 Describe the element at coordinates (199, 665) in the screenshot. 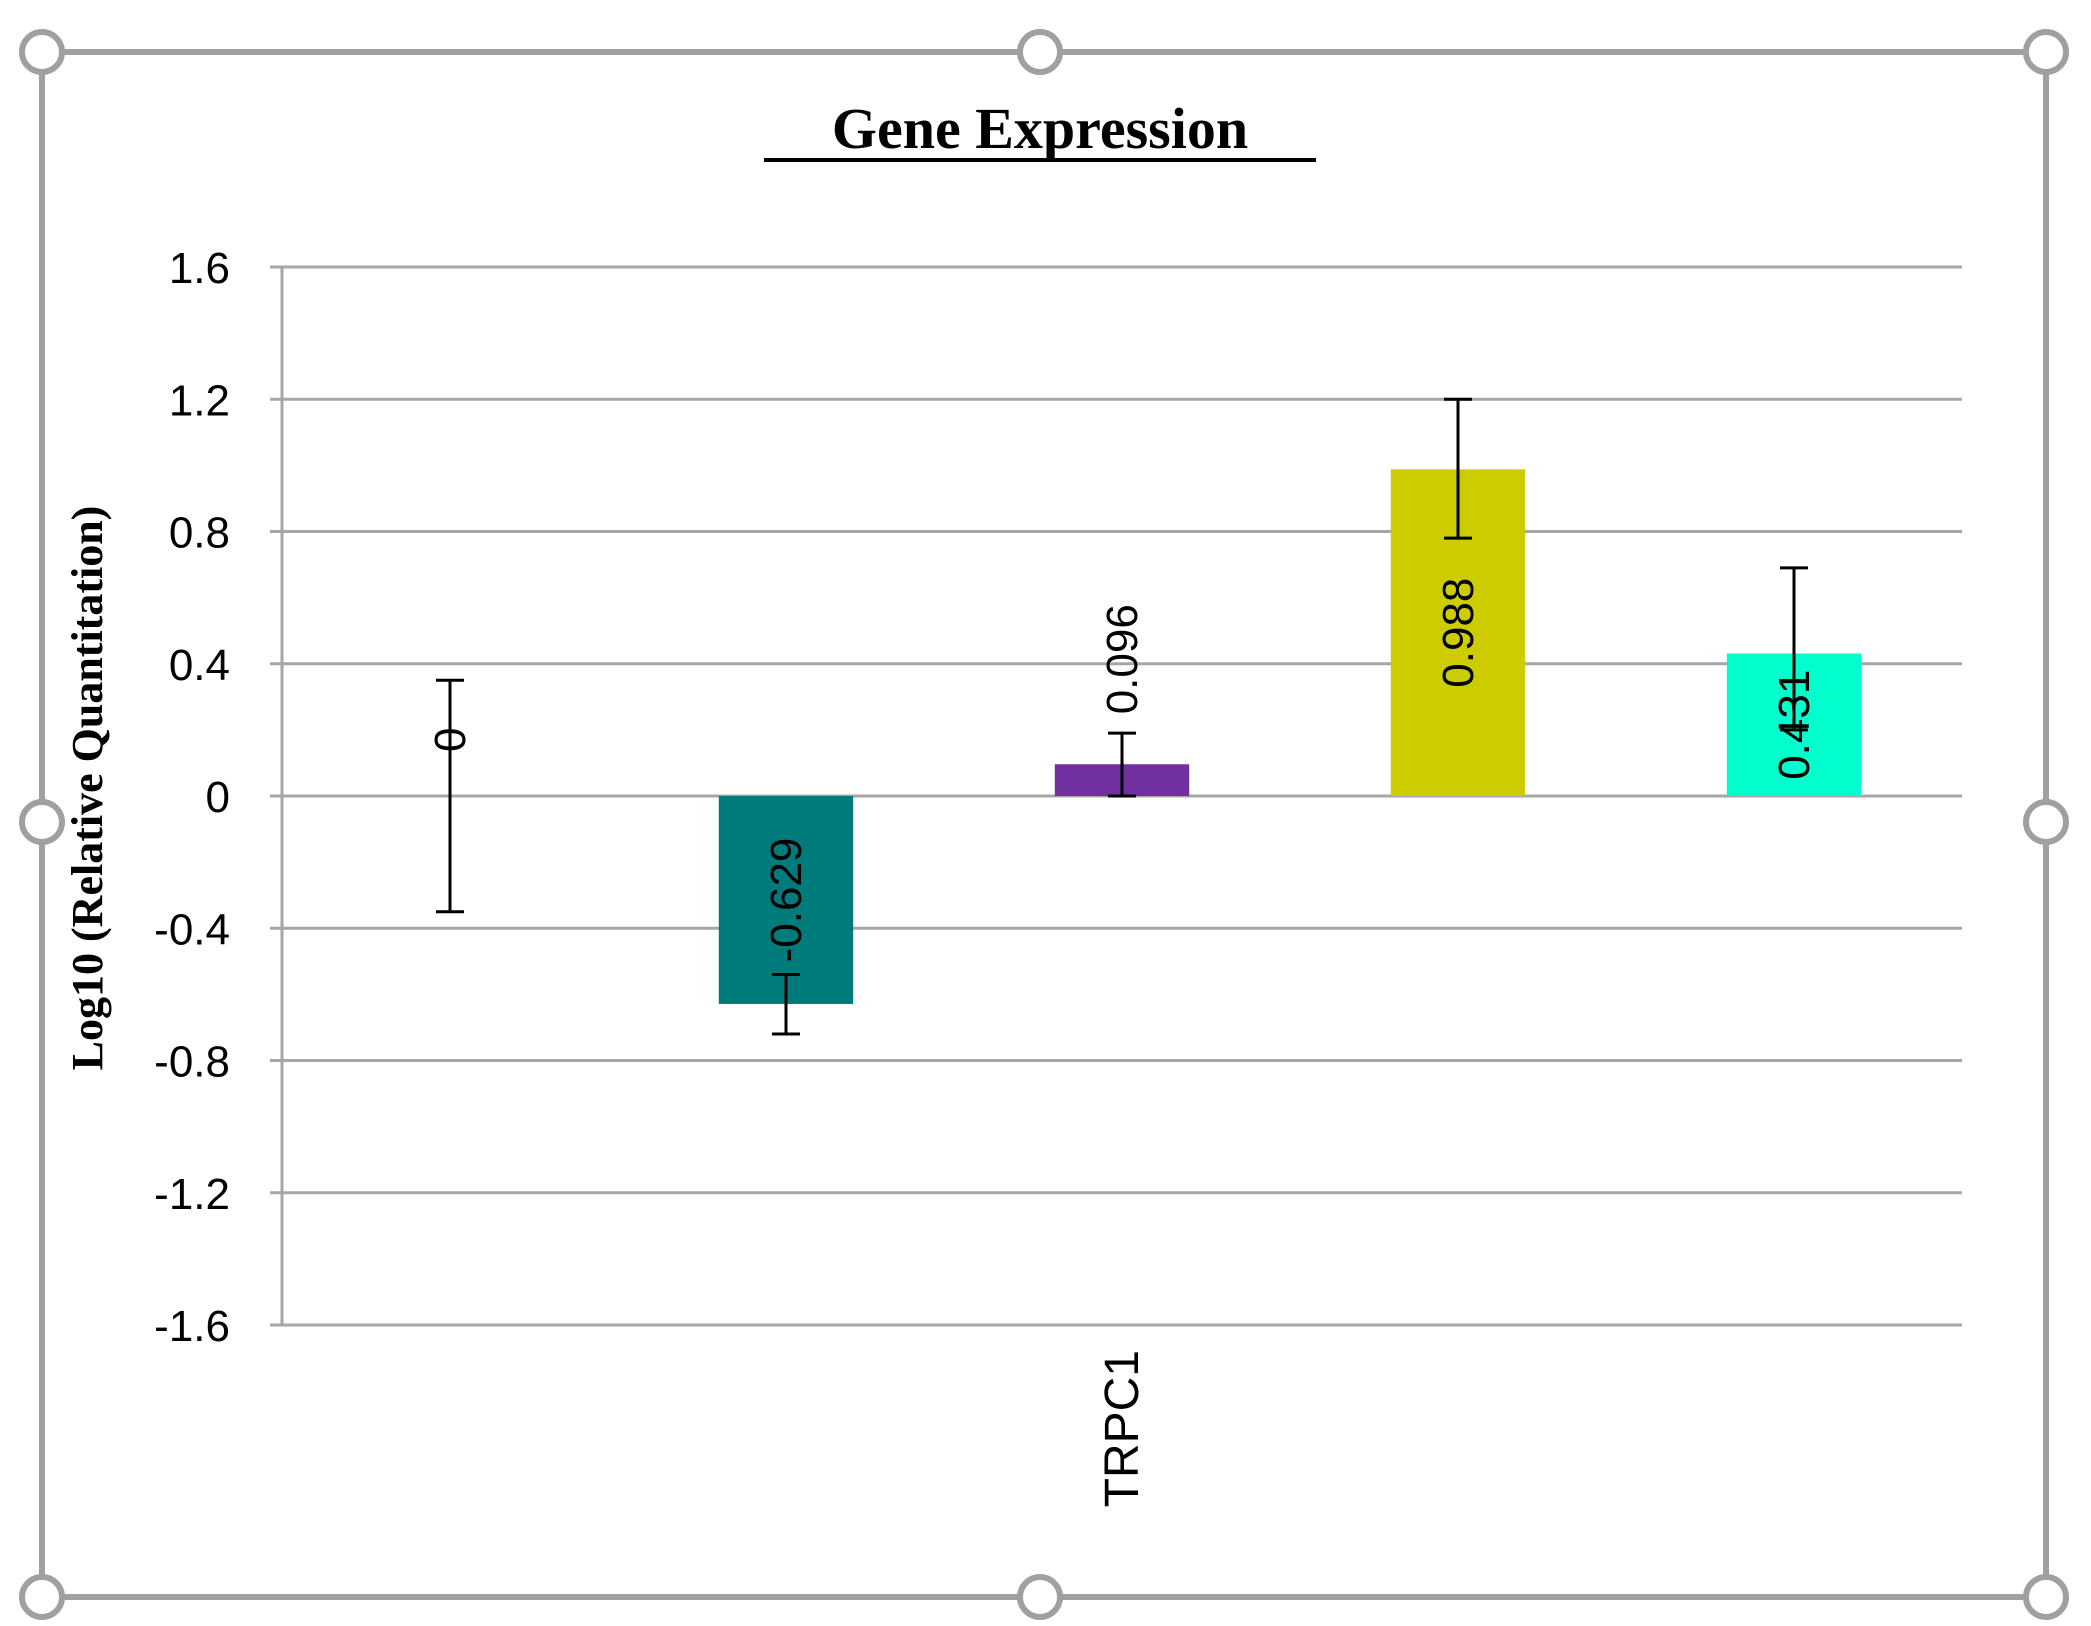

I see `y-tick-label: 0.4` at that location.